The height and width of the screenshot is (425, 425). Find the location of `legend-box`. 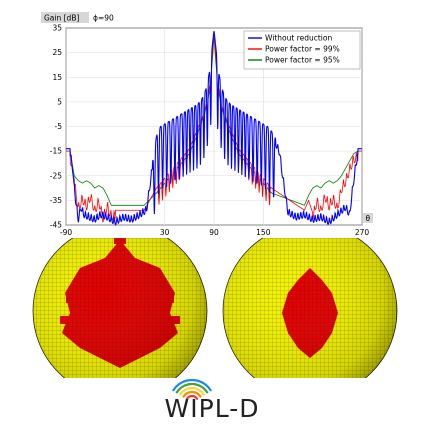

legend-box is located at coordinates (302, 50).